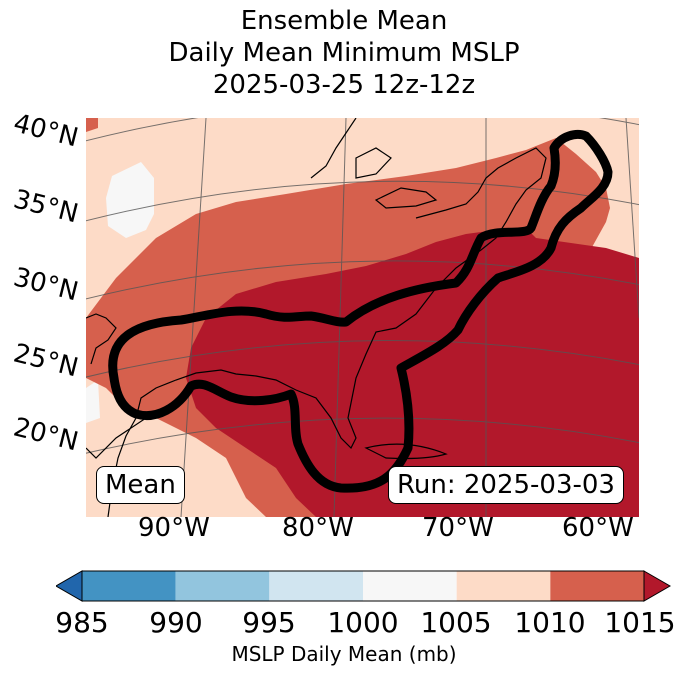  Describe the element at coordinates (92, 125) in the screenshot. I see `pressure-field-mid-corner` at that location.